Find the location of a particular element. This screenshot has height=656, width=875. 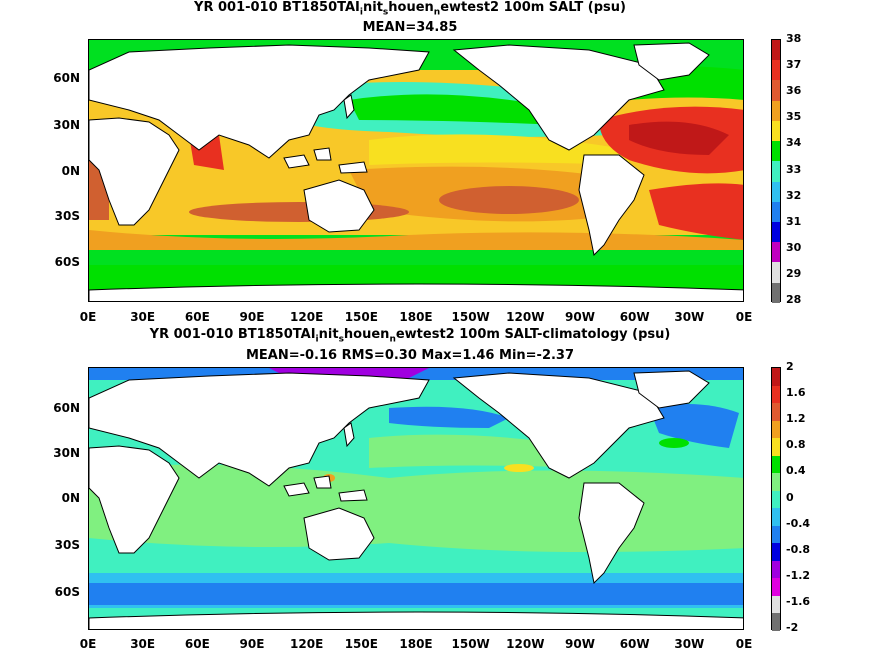

panel2-colorbar-label: 0 is located at coordinates (790, 497).